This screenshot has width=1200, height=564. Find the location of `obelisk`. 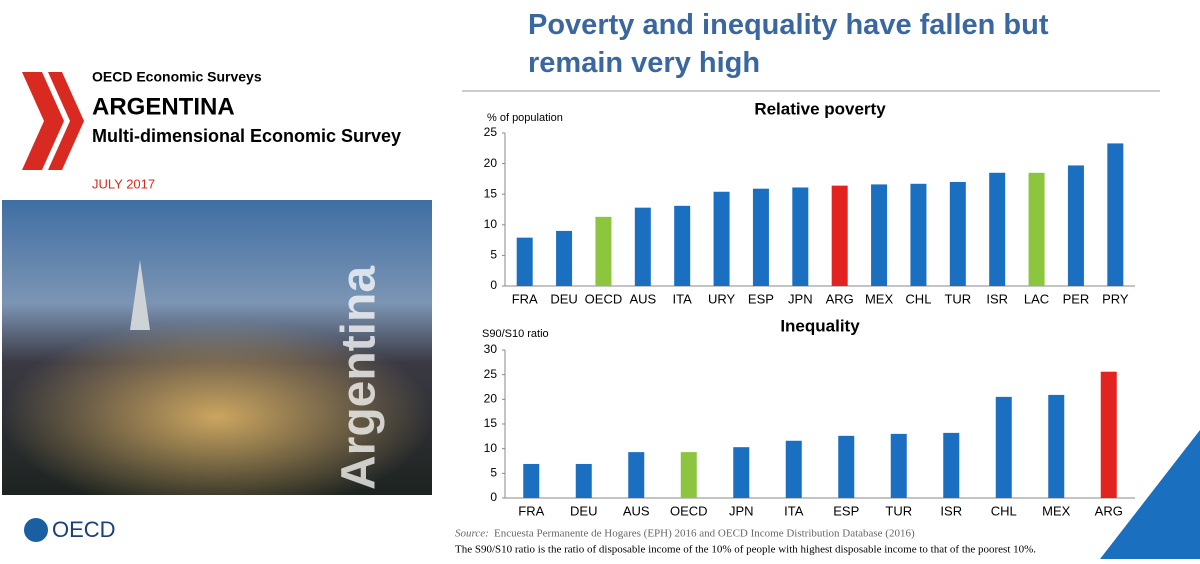

obelisk is located at coordinates (140, 295).